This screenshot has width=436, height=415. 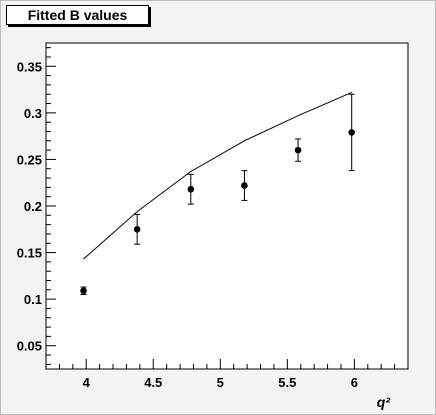 I want to click on y-tick-label: 0.35, so click(x=29, y=66).